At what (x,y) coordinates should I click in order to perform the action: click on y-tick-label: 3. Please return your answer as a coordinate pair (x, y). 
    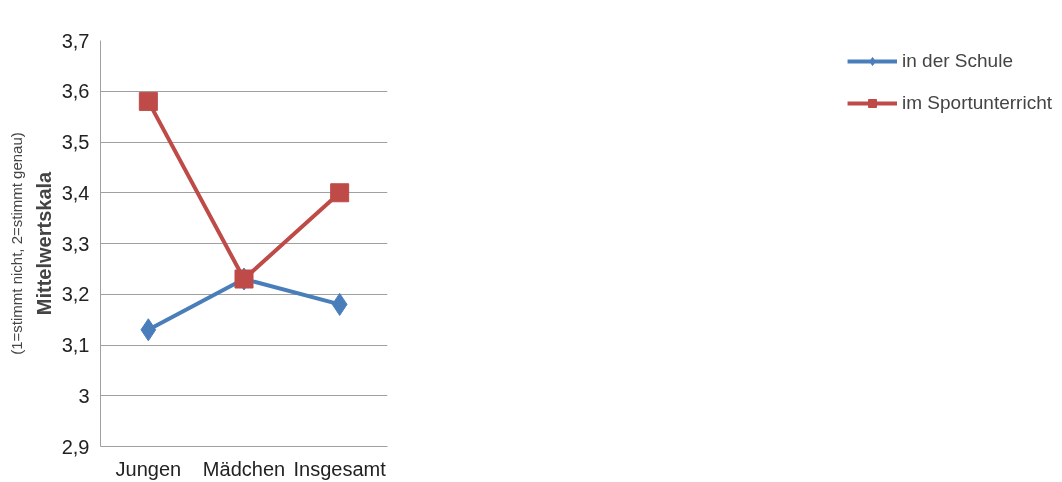
    Looking at the image, I should click on (84, 395).